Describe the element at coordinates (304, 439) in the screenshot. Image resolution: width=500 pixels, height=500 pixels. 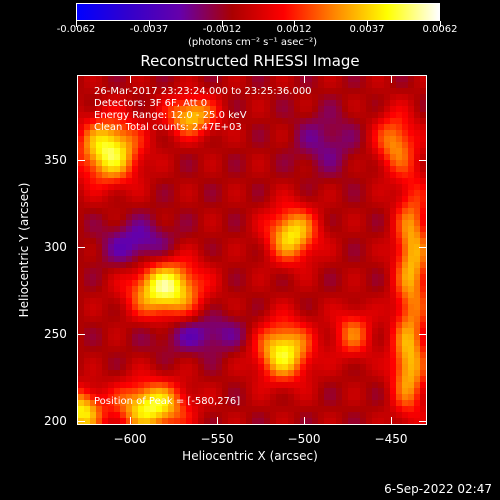
I see `x-tick-label: −500` at that location.